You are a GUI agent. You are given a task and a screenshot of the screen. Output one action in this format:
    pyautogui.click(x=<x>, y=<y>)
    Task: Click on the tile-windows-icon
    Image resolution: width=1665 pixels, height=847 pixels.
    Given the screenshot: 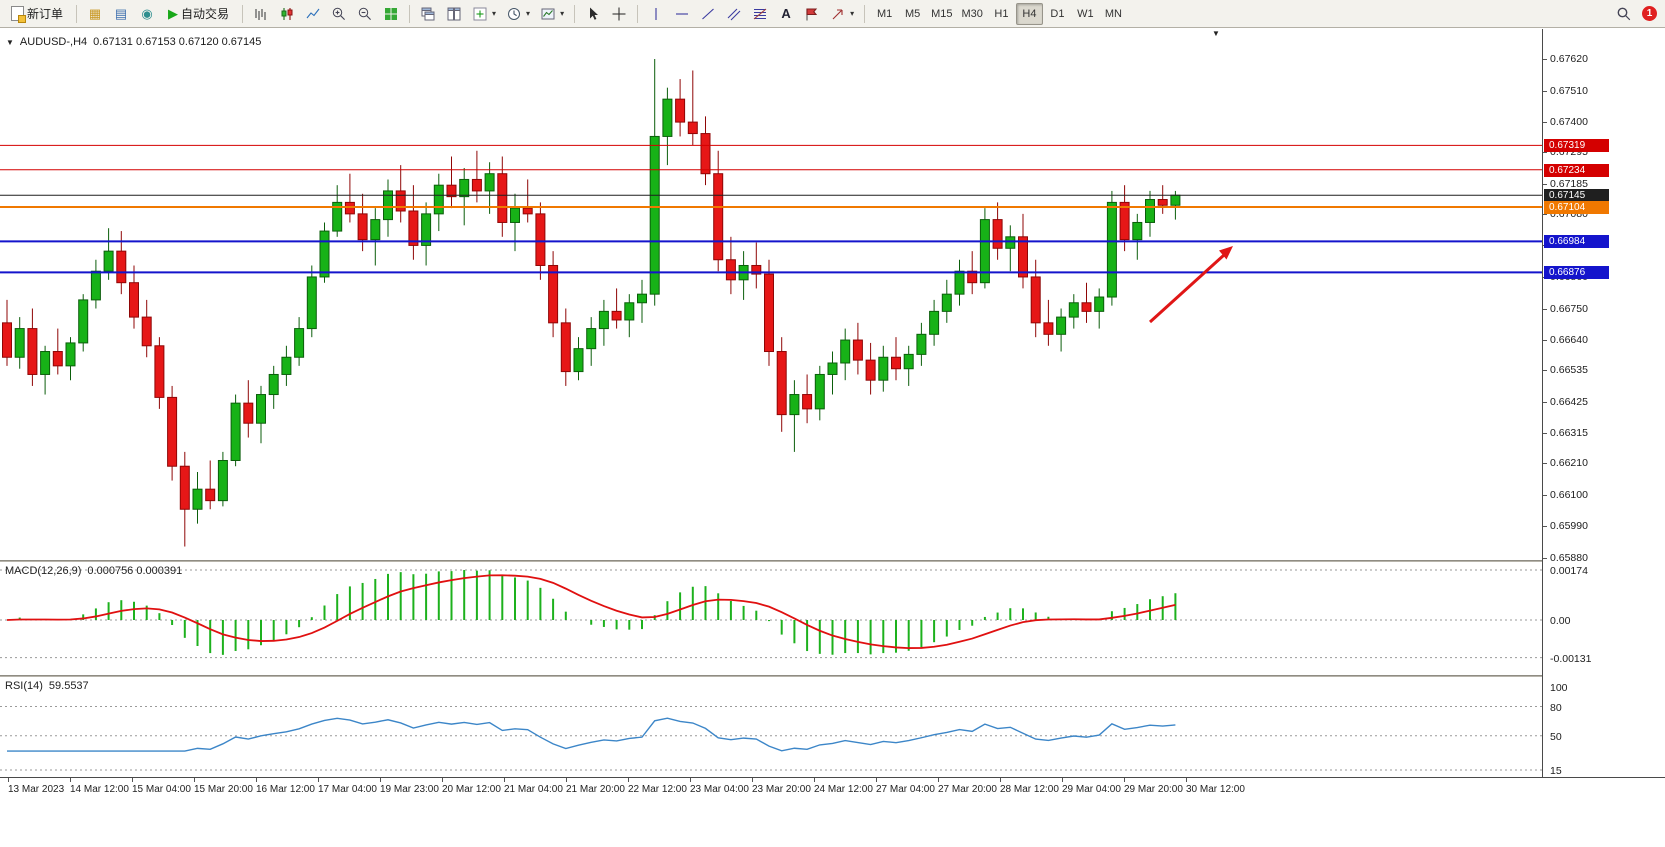 What is the action you would take?
    pyautogui.click(x=391, y=13)
    